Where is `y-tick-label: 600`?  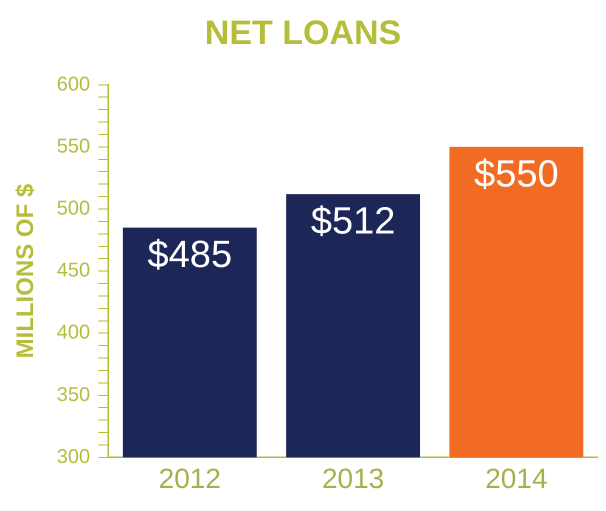 y-tick-label: 600 is located at coordinates (73, 84).